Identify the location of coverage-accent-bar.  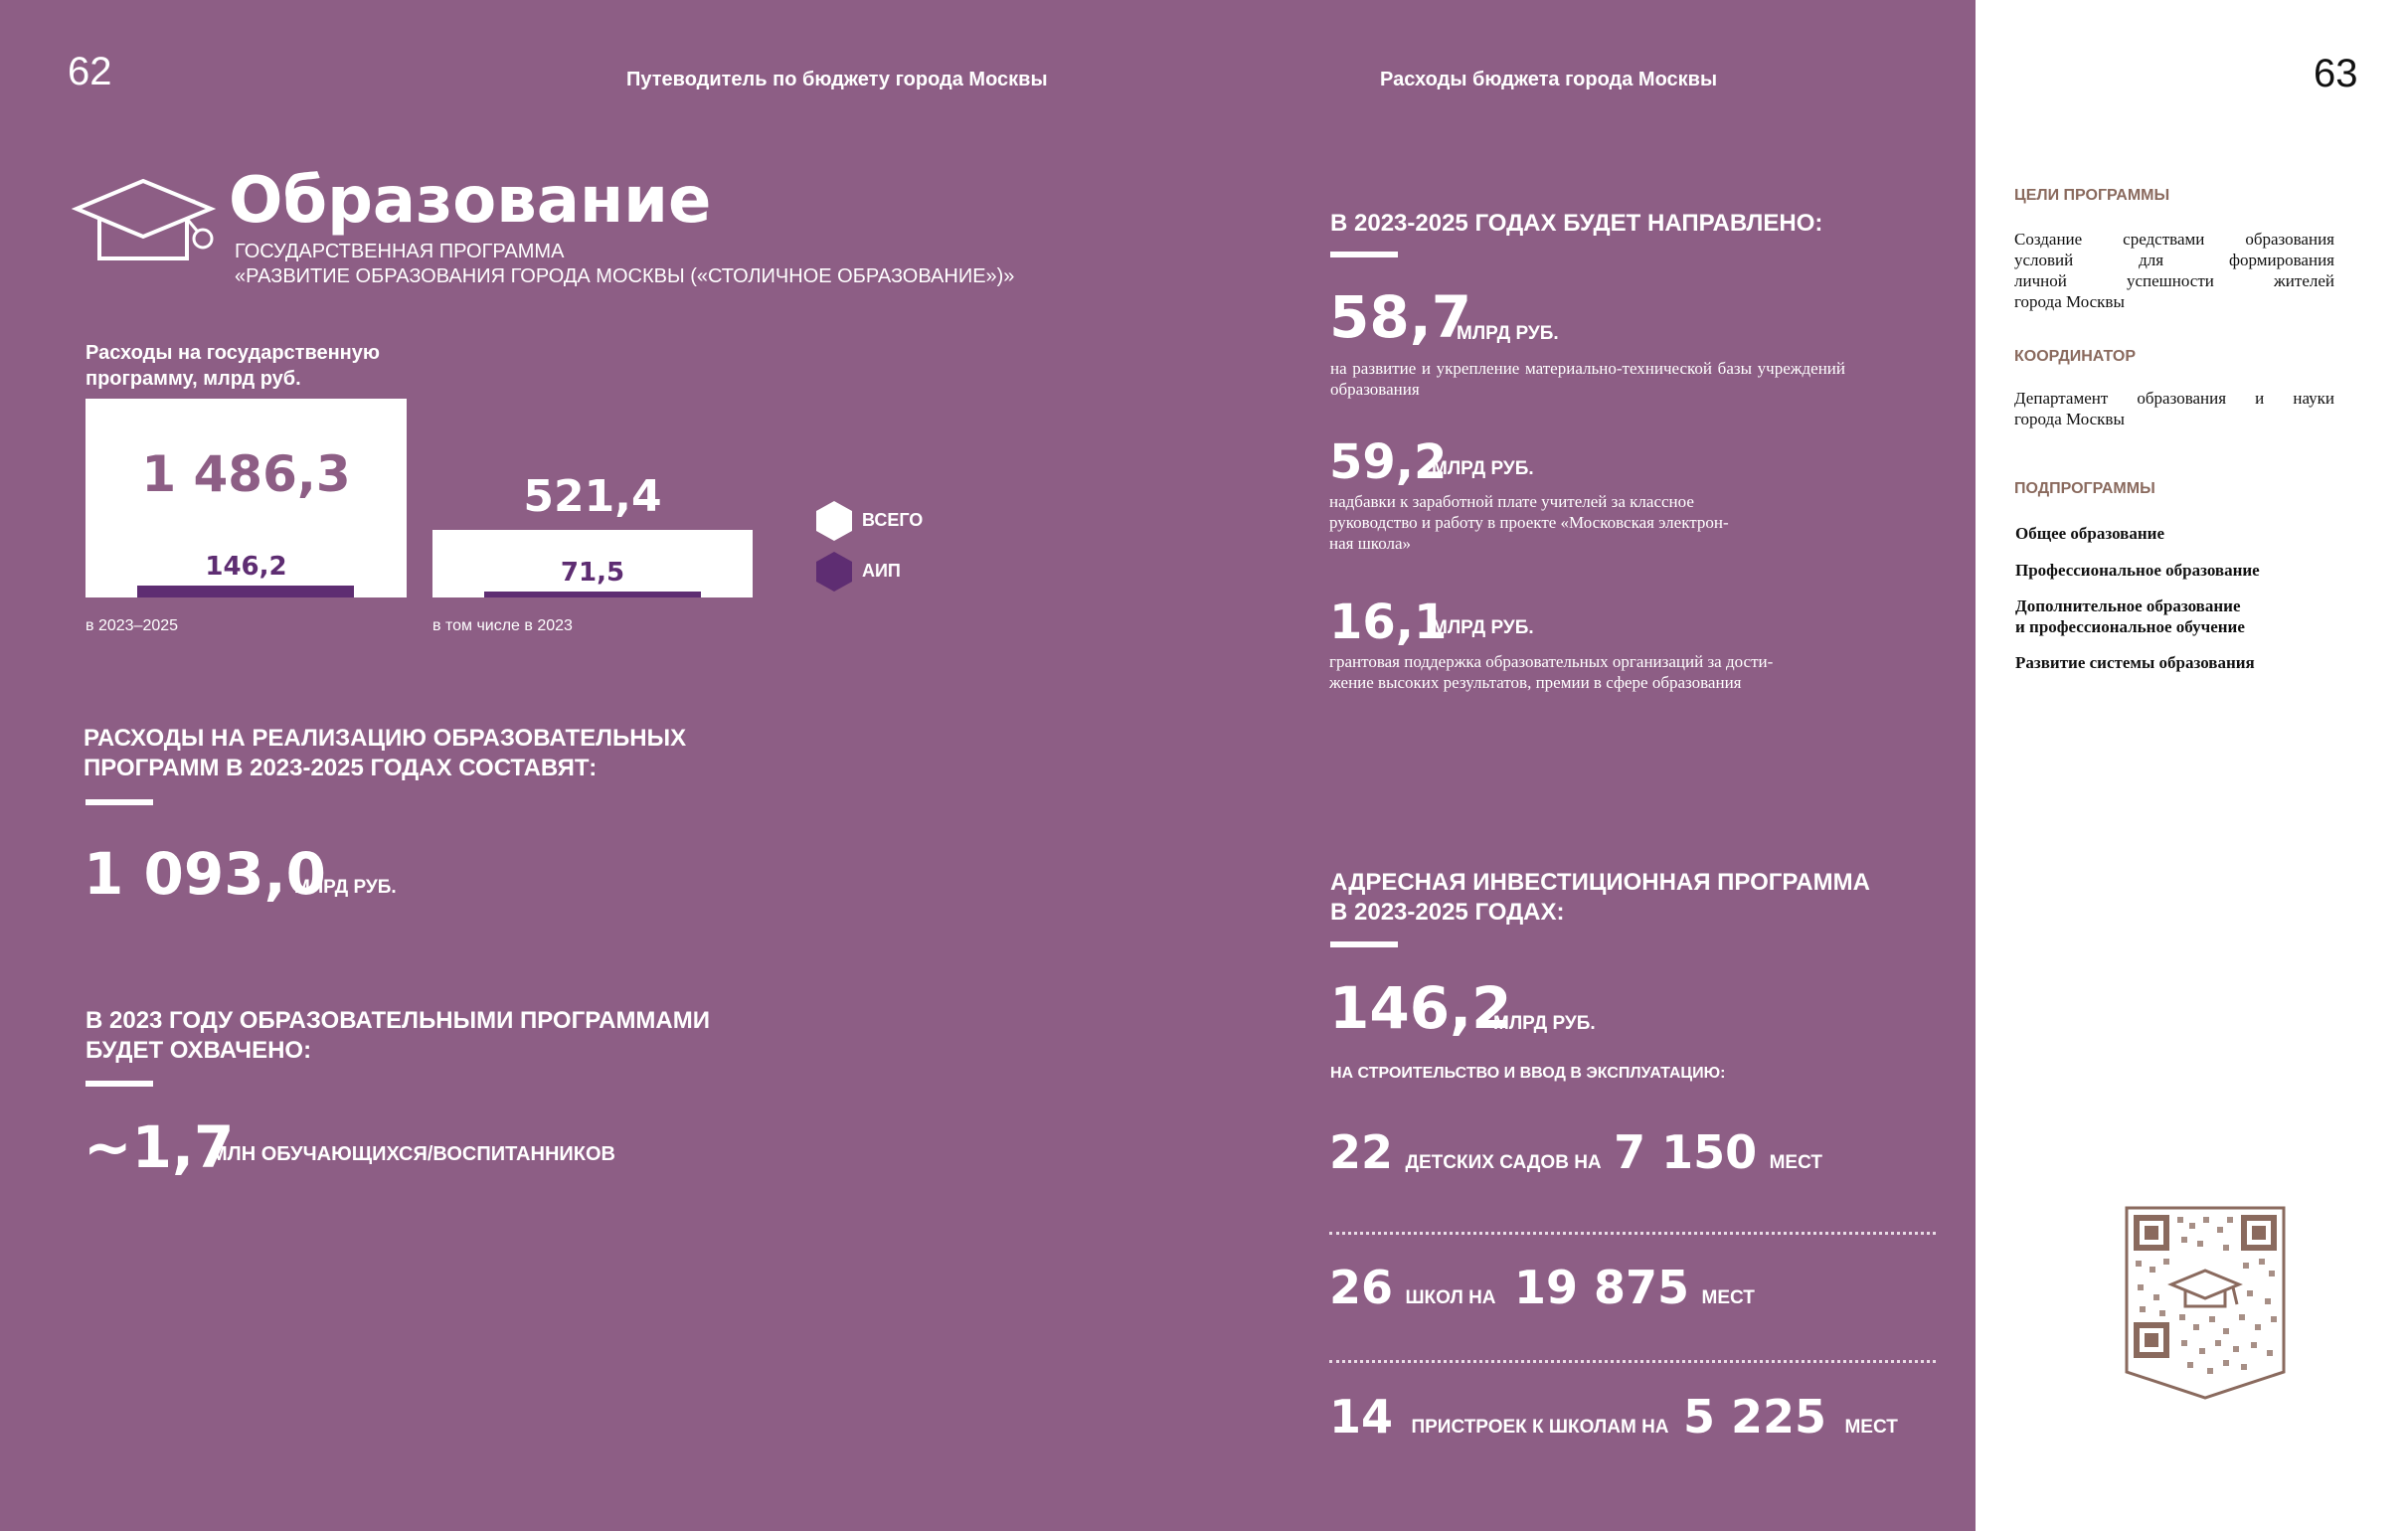
(119, 1084).